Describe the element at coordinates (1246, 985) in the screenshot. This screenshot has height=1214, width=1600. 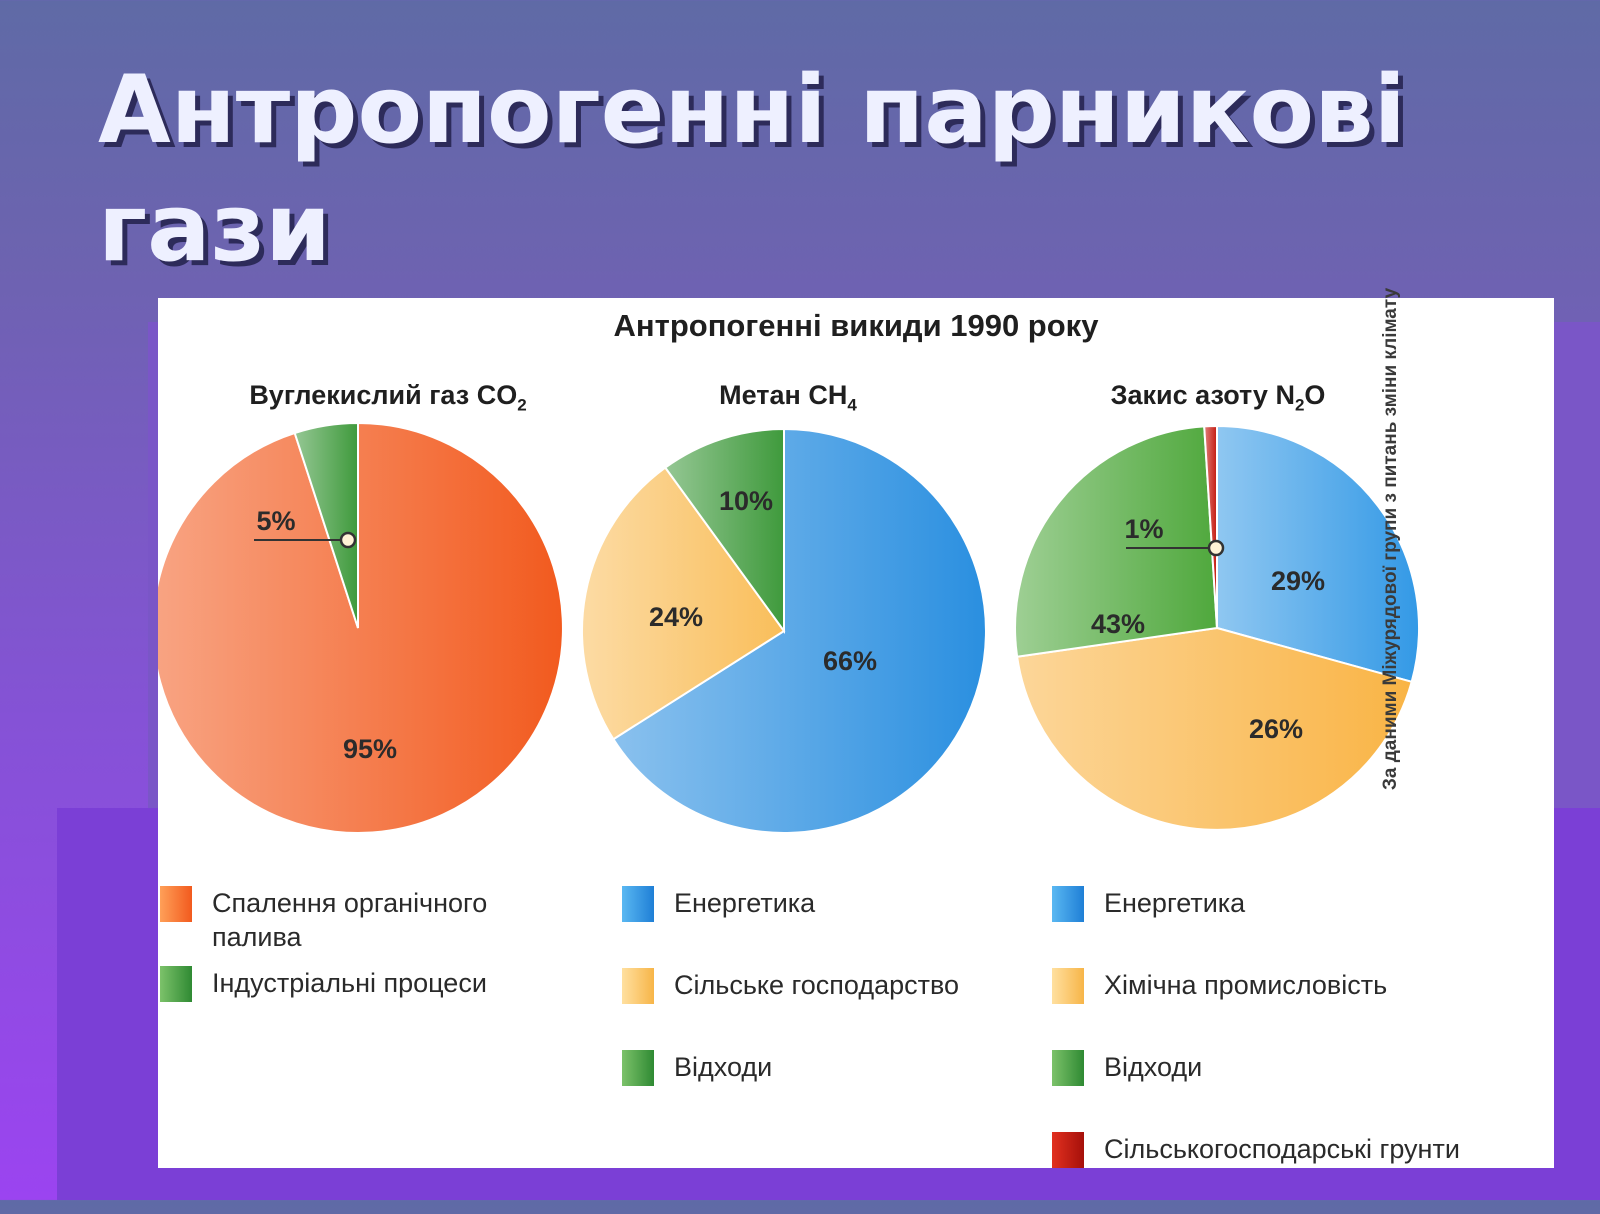
I see `legend-label: Хімічна промисловість` at that location.